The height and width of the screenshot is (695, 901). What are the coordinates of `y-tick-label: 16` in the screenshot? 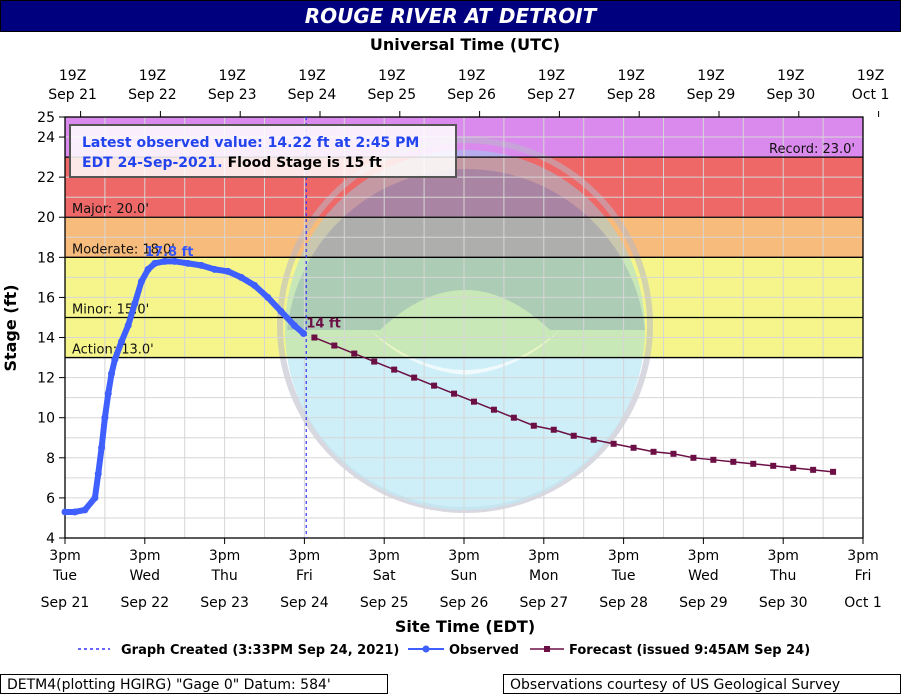 It's located at (46, 298).